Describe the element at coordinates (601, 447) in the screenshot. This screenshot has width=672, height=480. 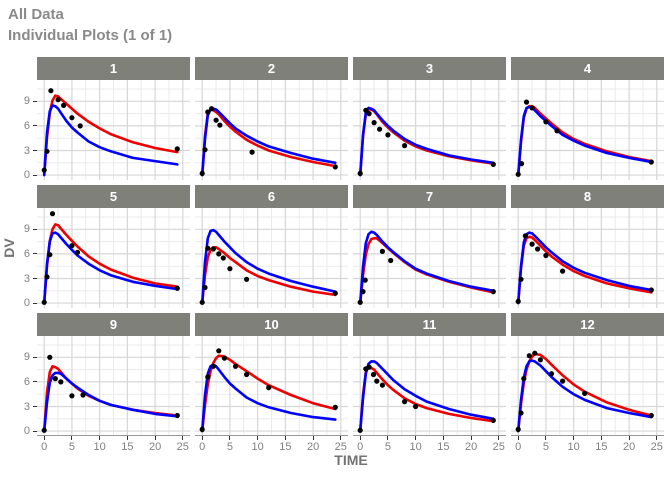
I see `x-tick-label: 15` at that location.